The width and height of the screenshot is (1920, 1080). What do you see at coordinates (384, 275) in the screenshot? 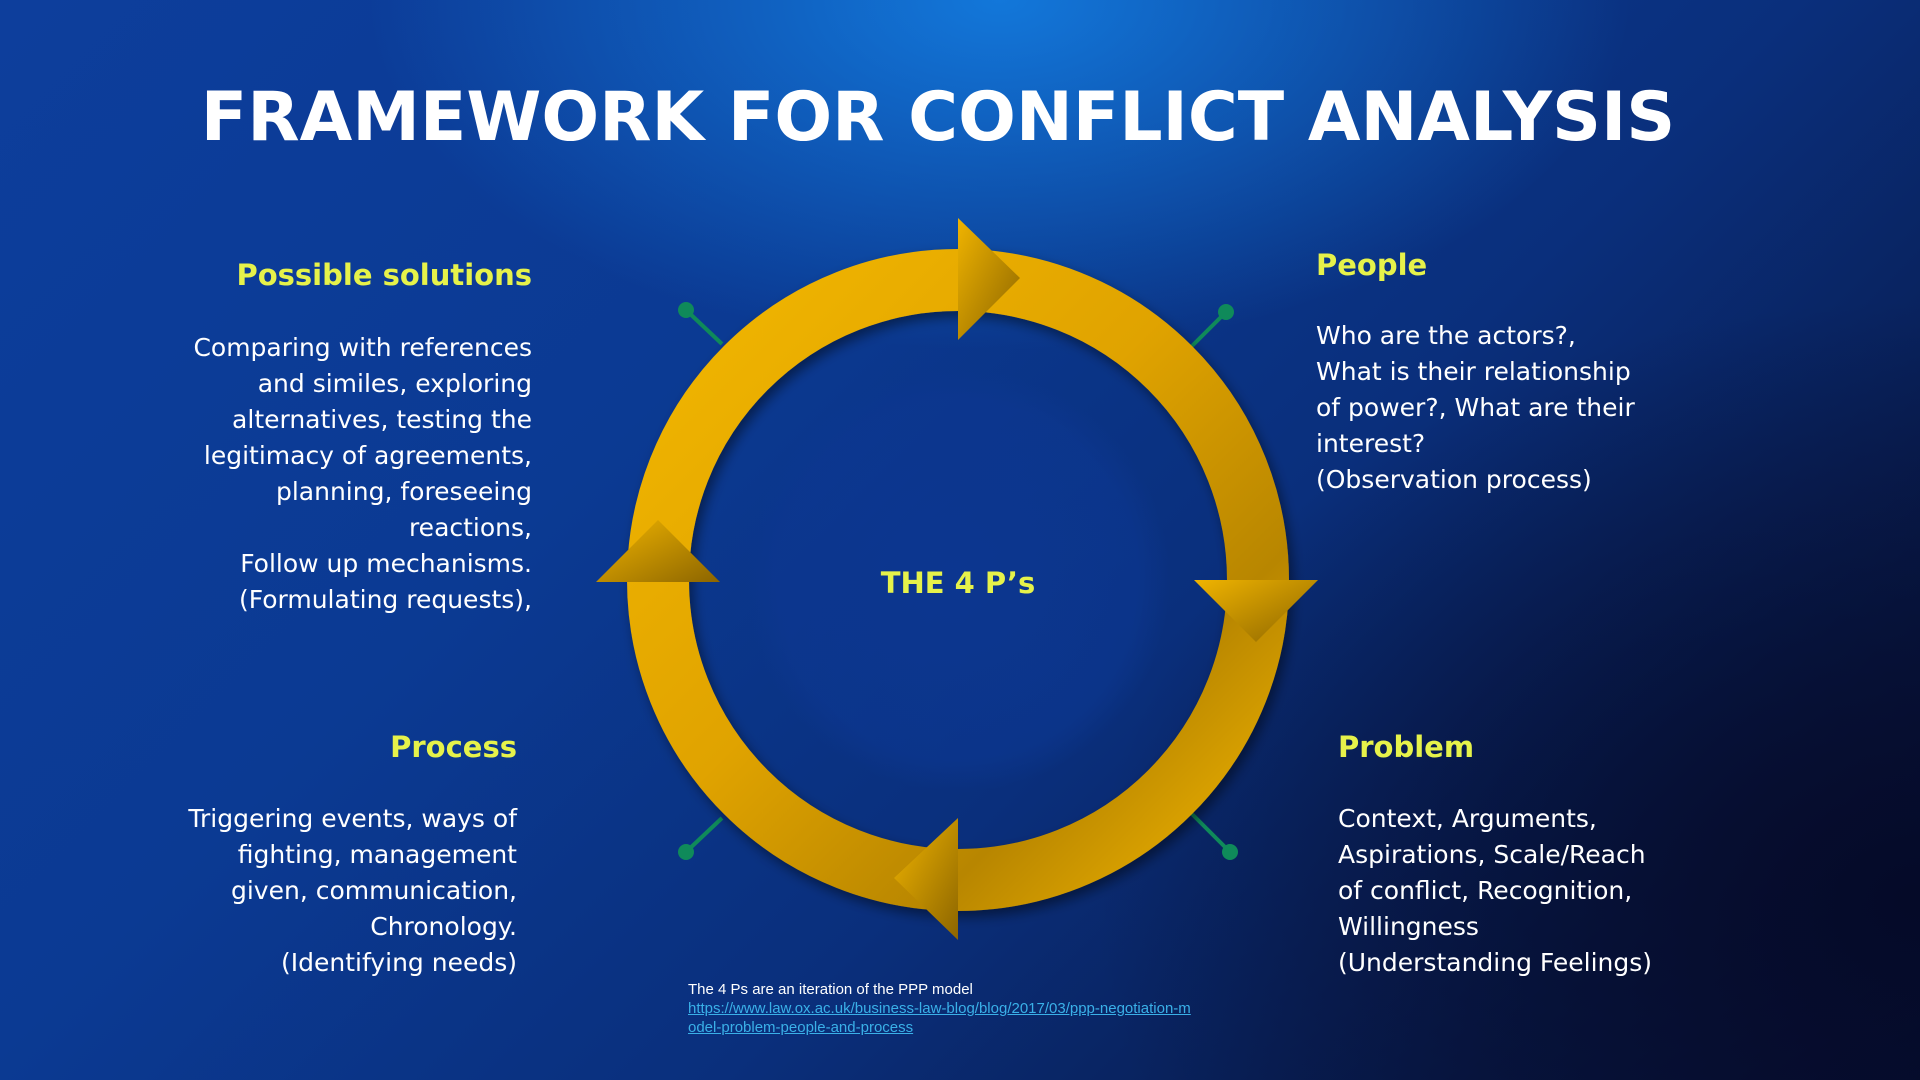
I see `heading-possible-solutions: Possible solutions` at bounding box center [384, 275].